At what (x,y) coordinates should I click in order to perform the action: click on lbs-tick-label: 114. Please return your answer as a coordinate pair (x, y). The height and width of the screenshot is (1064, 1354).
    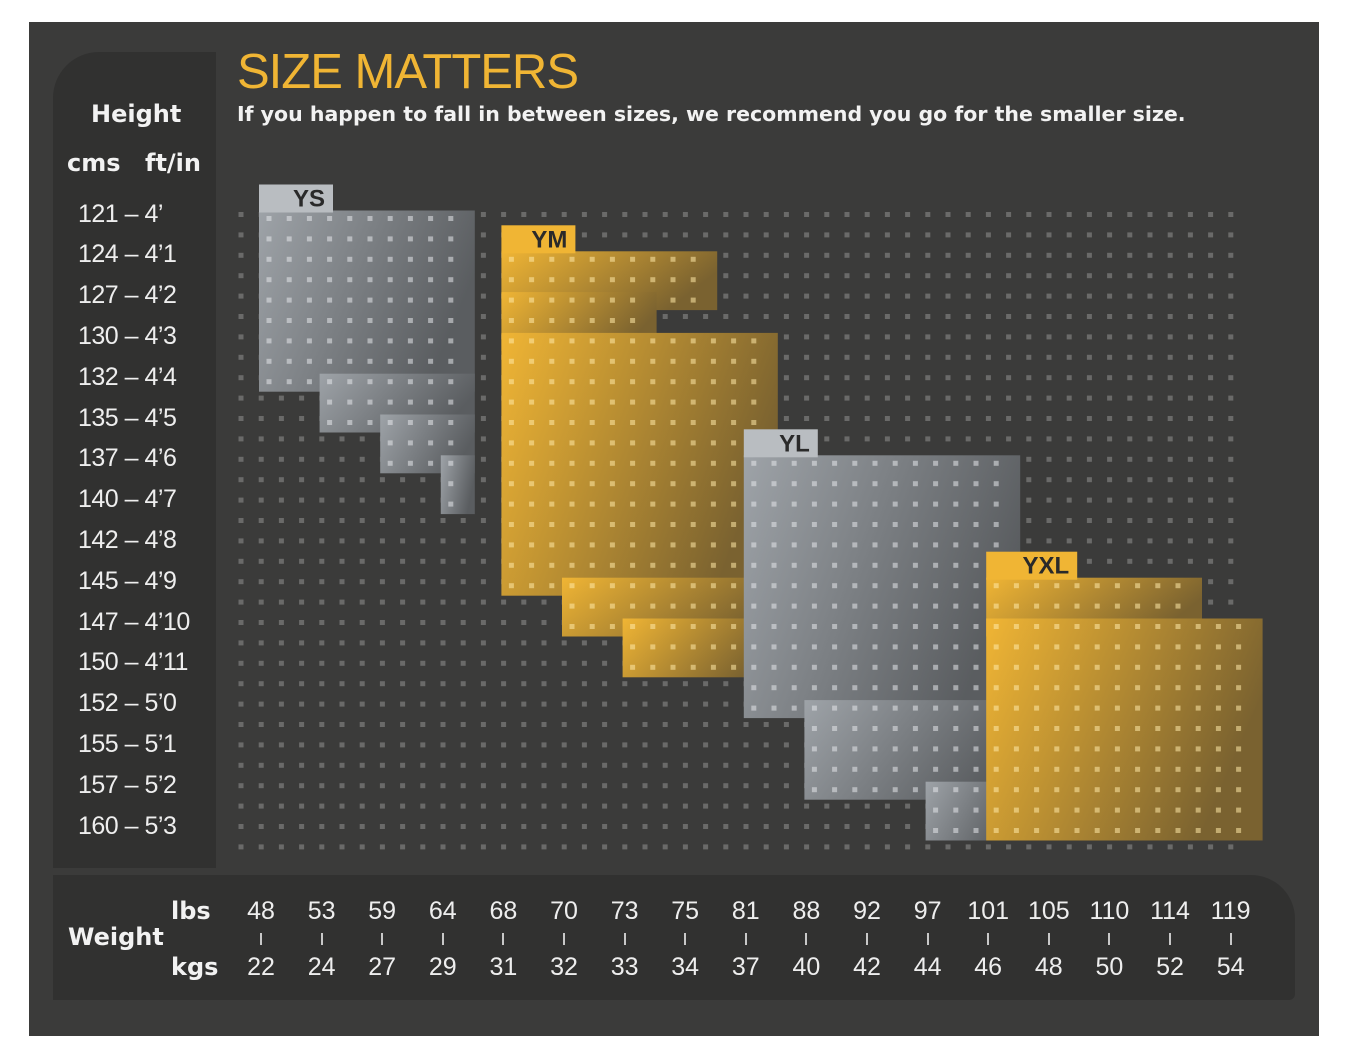
    Looking at the image, I should click on (1170, 911).